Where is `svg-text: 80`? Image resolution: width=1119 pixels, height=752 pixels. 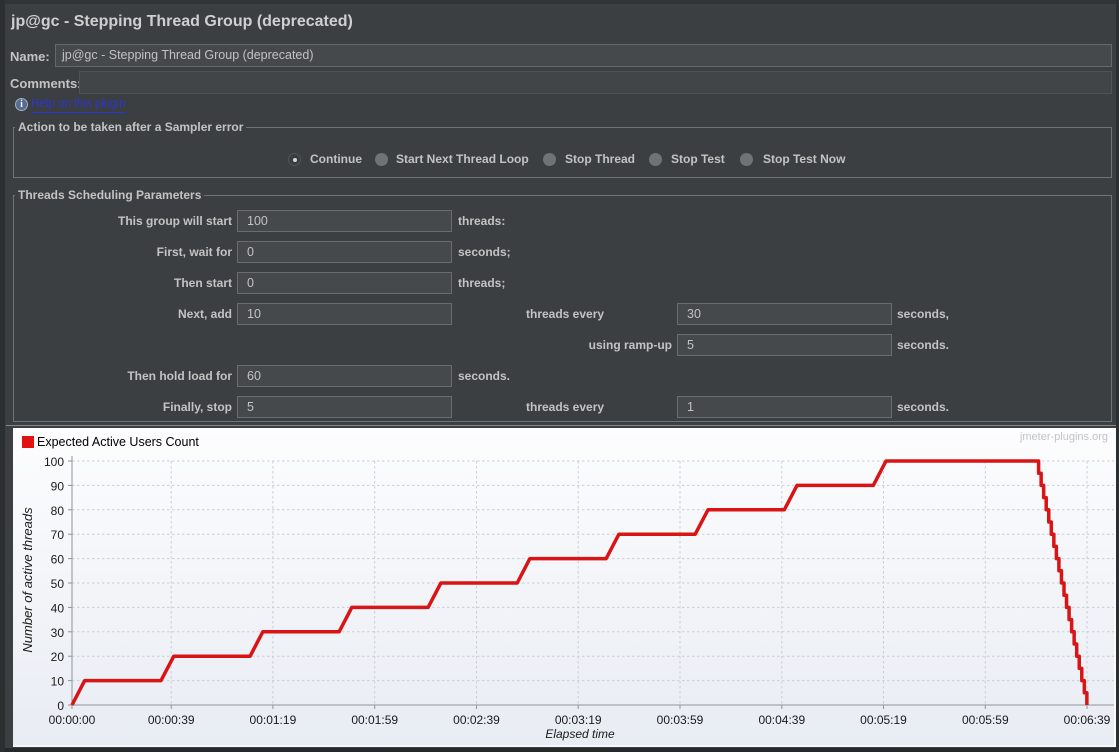 svg-text: 80 is located at coordinates (58, 511).